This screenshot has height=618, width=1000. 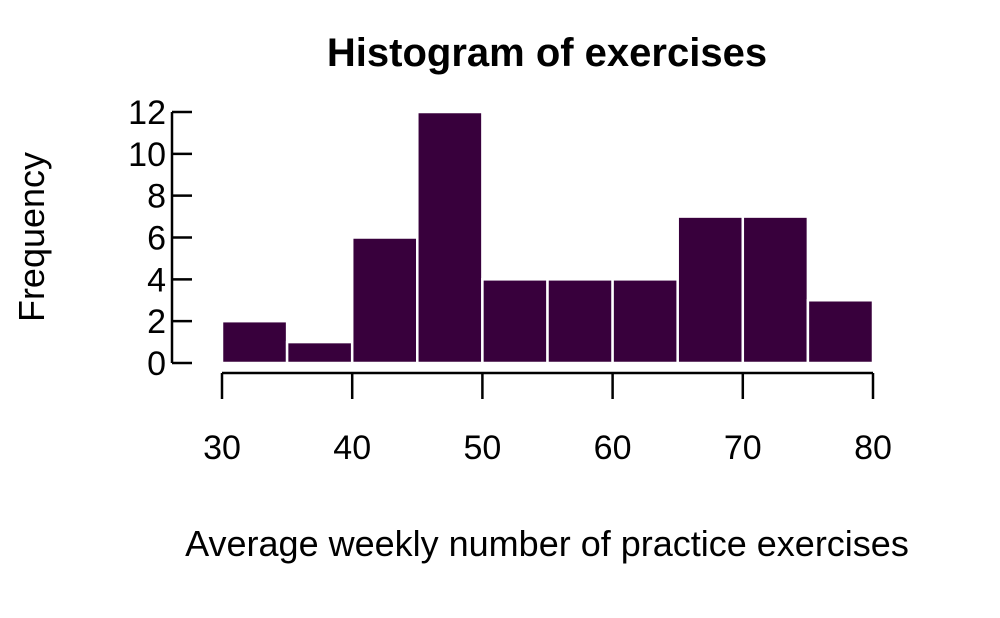 I want to click on y-tick-label-8: 8, so click(x=156, y=197).